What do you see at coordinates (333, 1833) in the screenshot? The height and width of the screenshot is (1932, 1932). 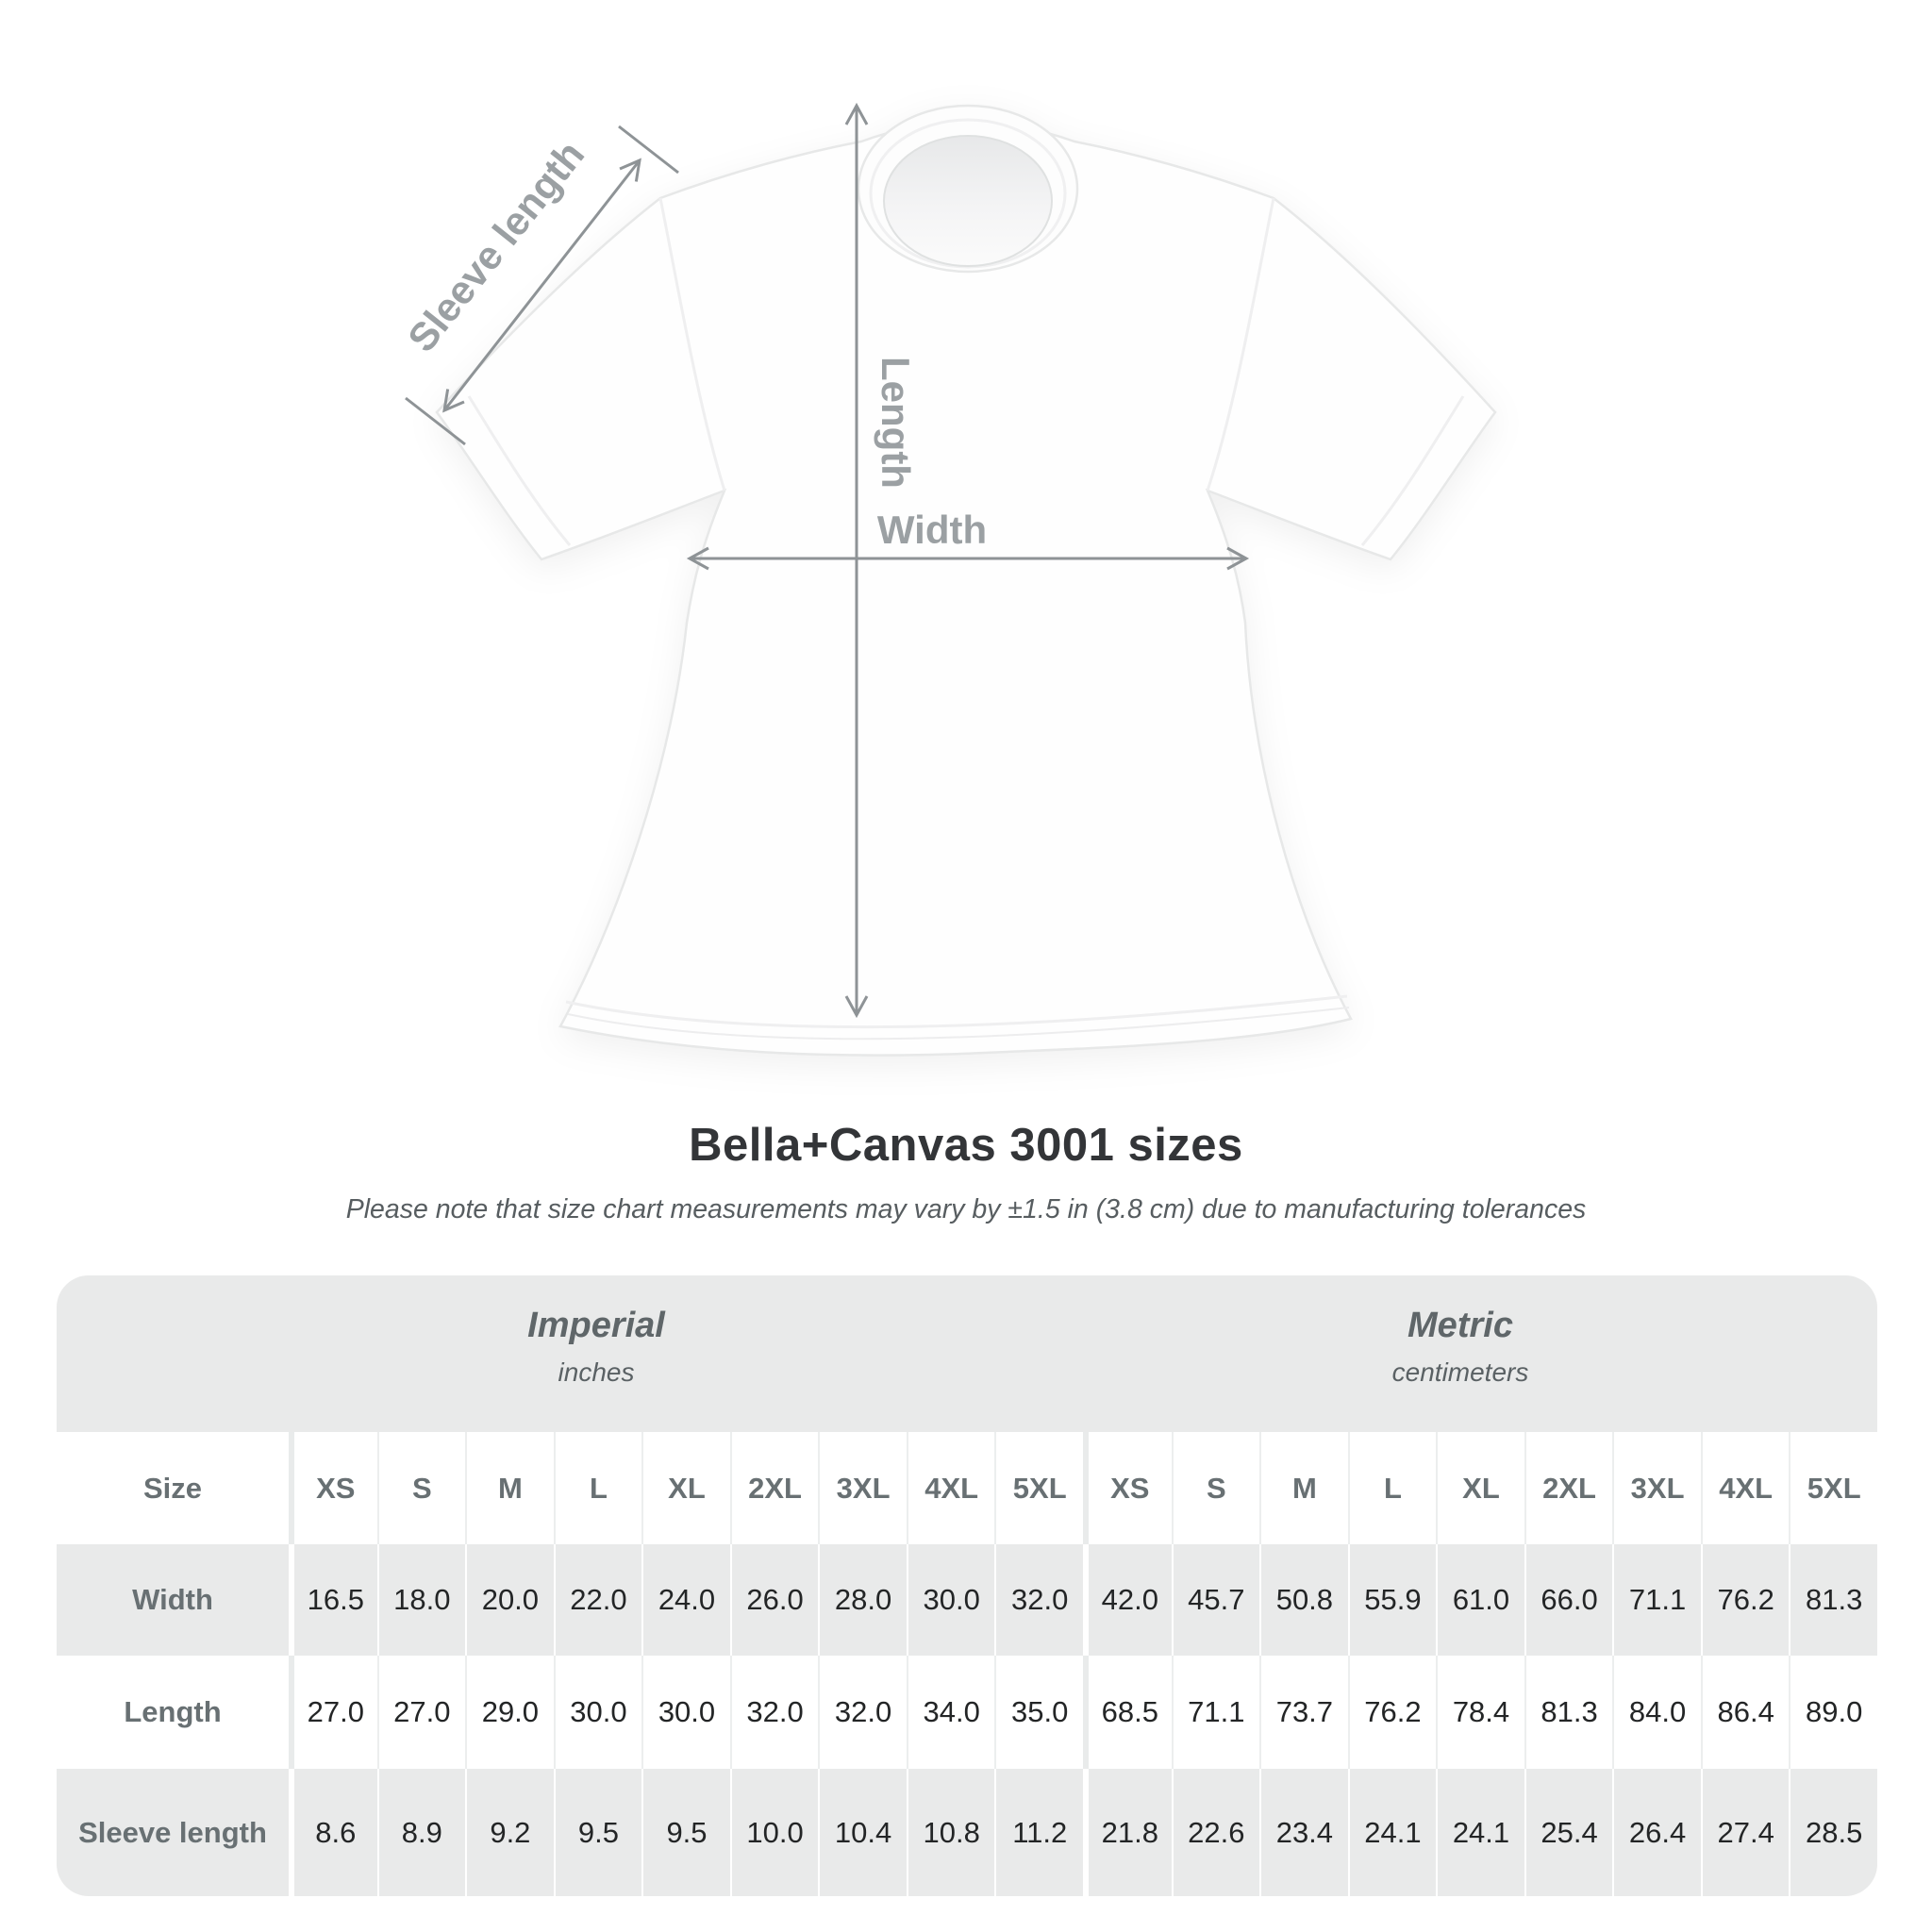 I see `value-cell: 8.6` at bounding box center [333, 1833].